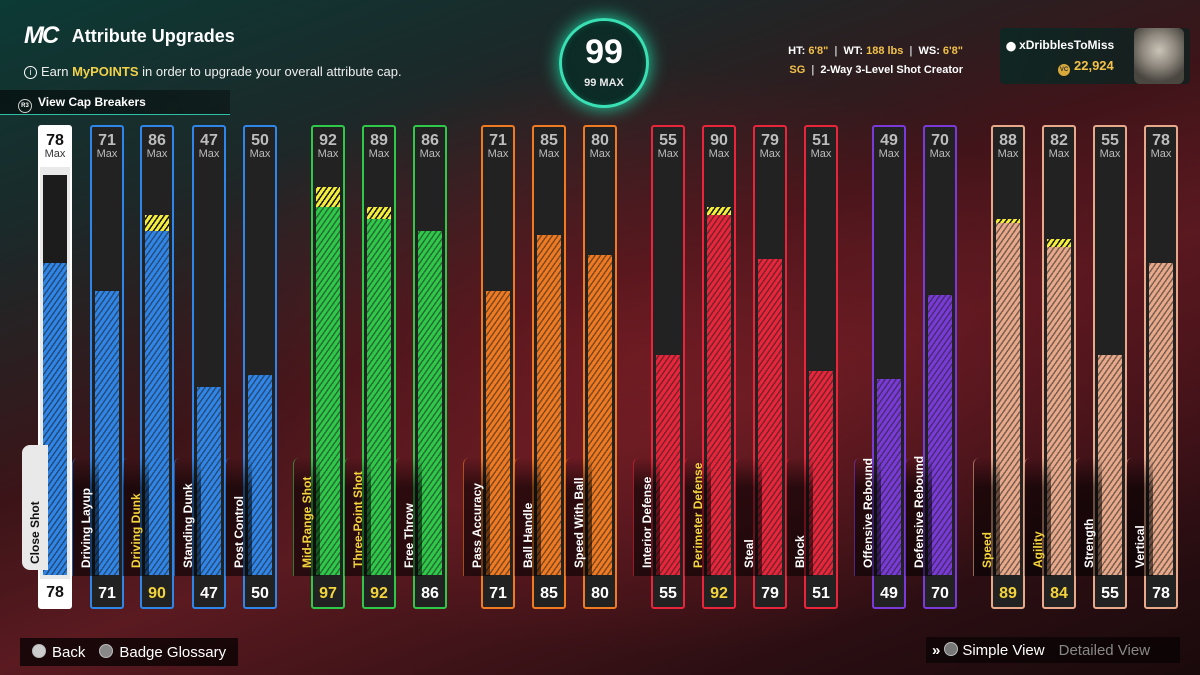 Image resolution: width=1200 pixels, height=675 pixels. Describe the element at coordinates (306, 517) in the screenshot. I see `attribute-label-tab: Mid-Range Shot` at that location.